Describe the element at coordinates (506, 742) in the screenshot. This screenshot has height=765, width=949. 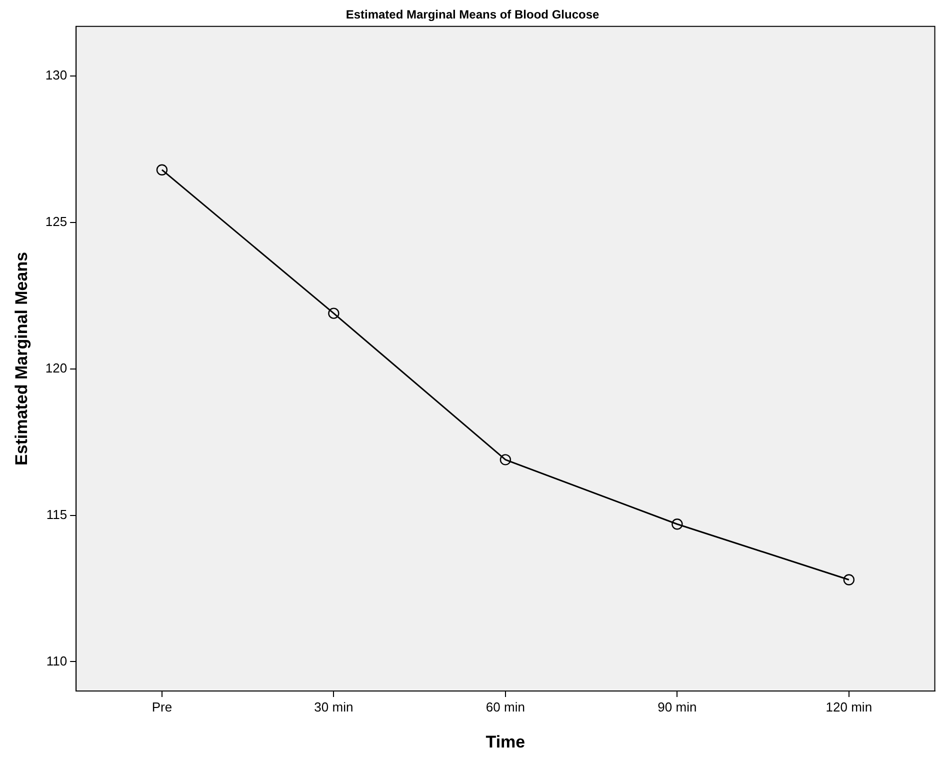
I see `x-axis-title: Time` at that location.